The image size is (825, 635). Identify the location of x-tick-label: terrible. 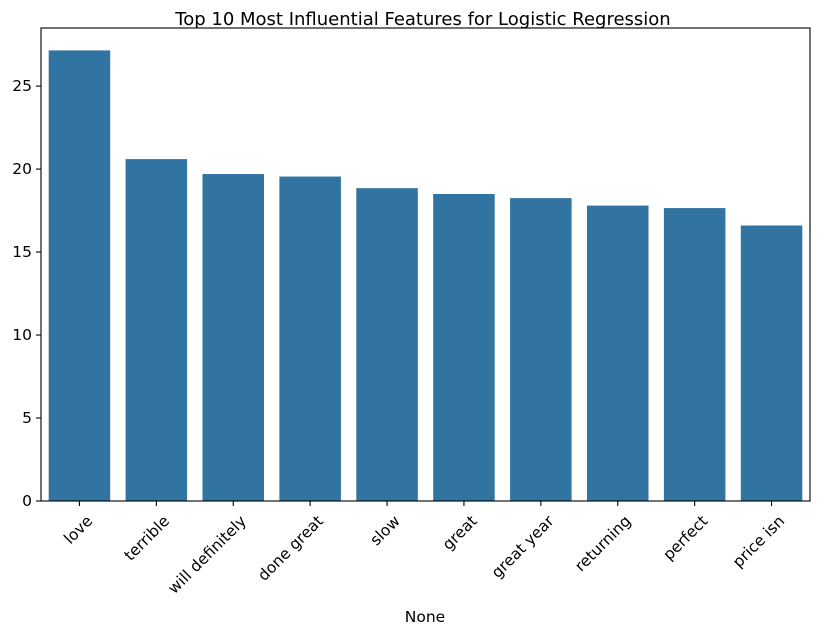
(147, 538).